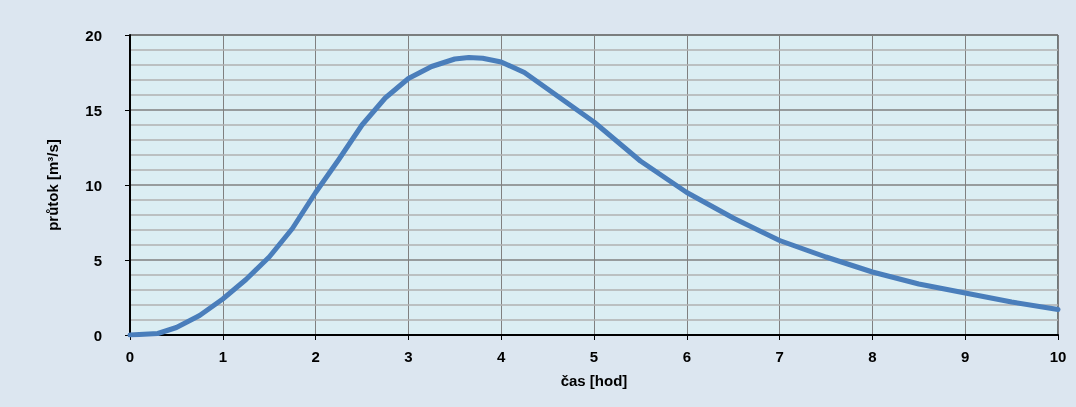  Describe the element at coordinates (93, 35) in the screenshot. I see `y-tick-label: 20` at that location.